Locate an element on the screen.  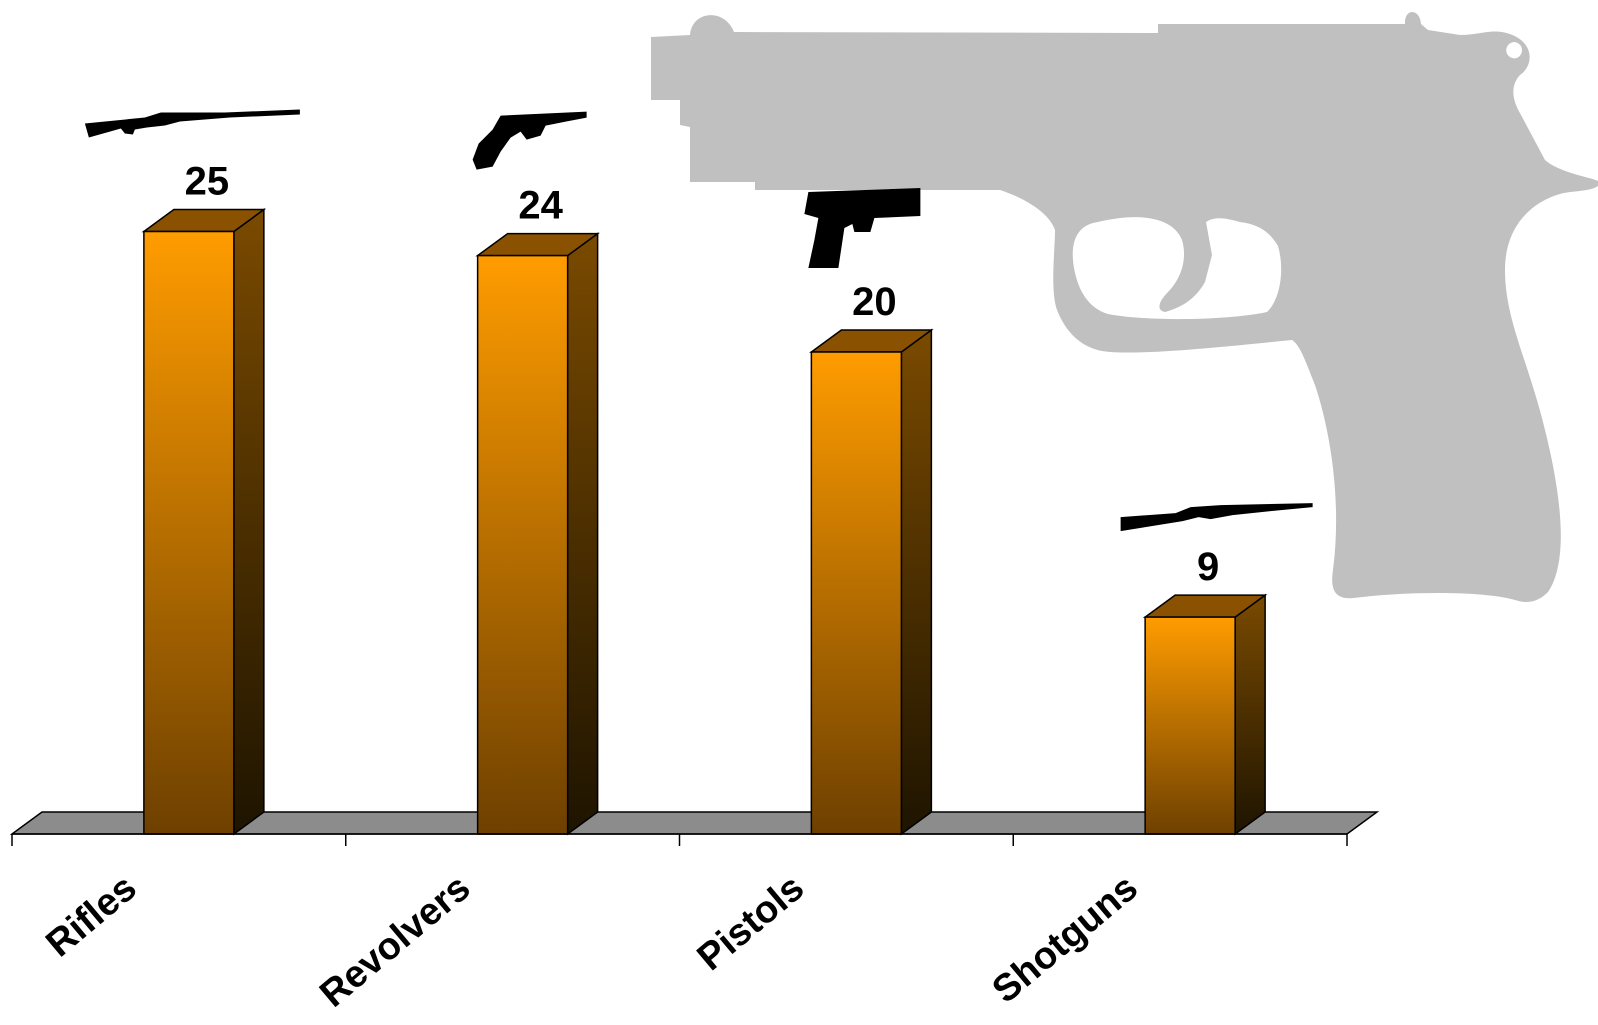
bar-revolvers is located at coordinates (537, 534).